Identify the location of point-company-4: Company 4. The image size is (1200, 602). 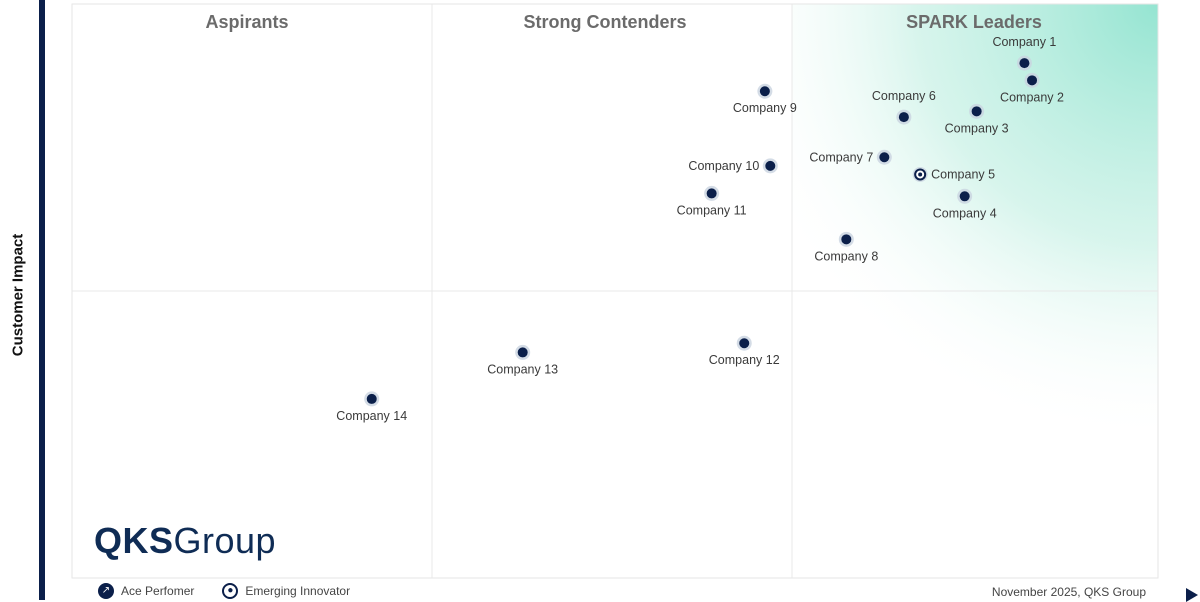
(965, 204).